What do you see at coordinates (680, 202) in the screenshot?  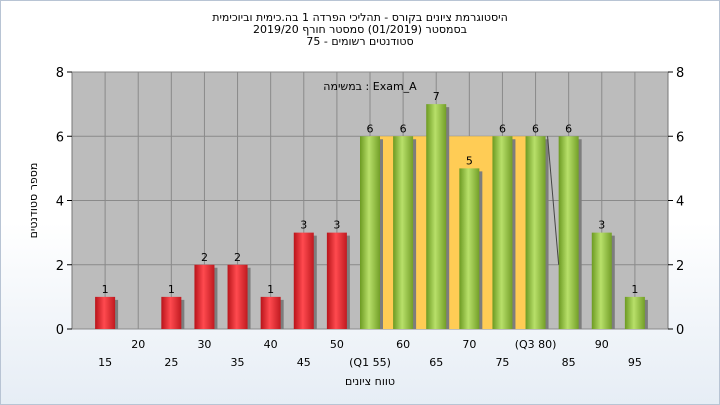 I see `y-tick-label-right: 4` at bounding box center [680, 202].